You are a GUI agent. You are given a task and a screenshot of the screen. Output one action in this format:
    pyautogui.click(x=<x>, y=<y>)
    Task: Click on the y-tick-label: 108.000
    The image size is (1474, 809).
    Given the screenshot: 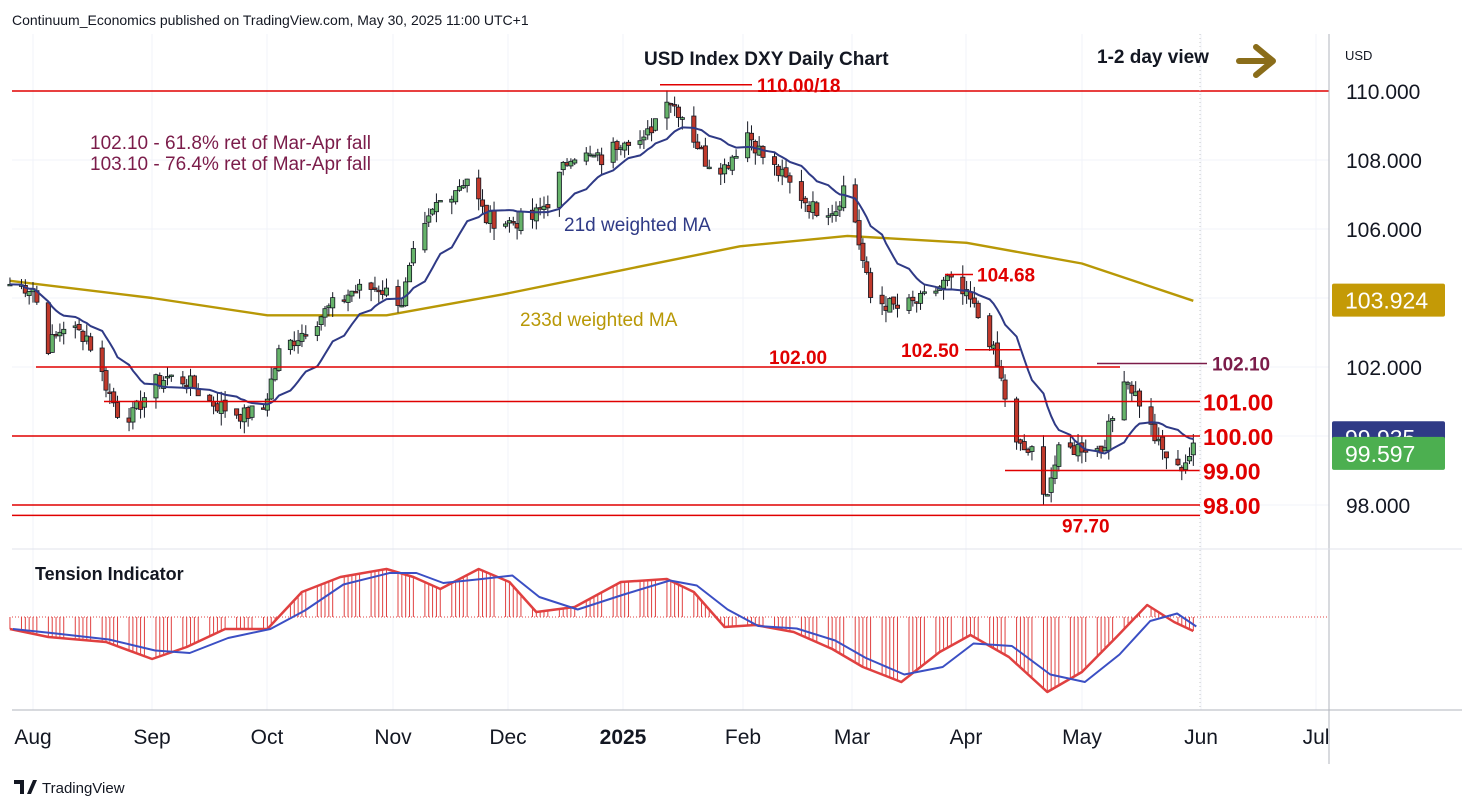 What is the action you would take?
    pyautogui.click(x=1384, y=161)
    